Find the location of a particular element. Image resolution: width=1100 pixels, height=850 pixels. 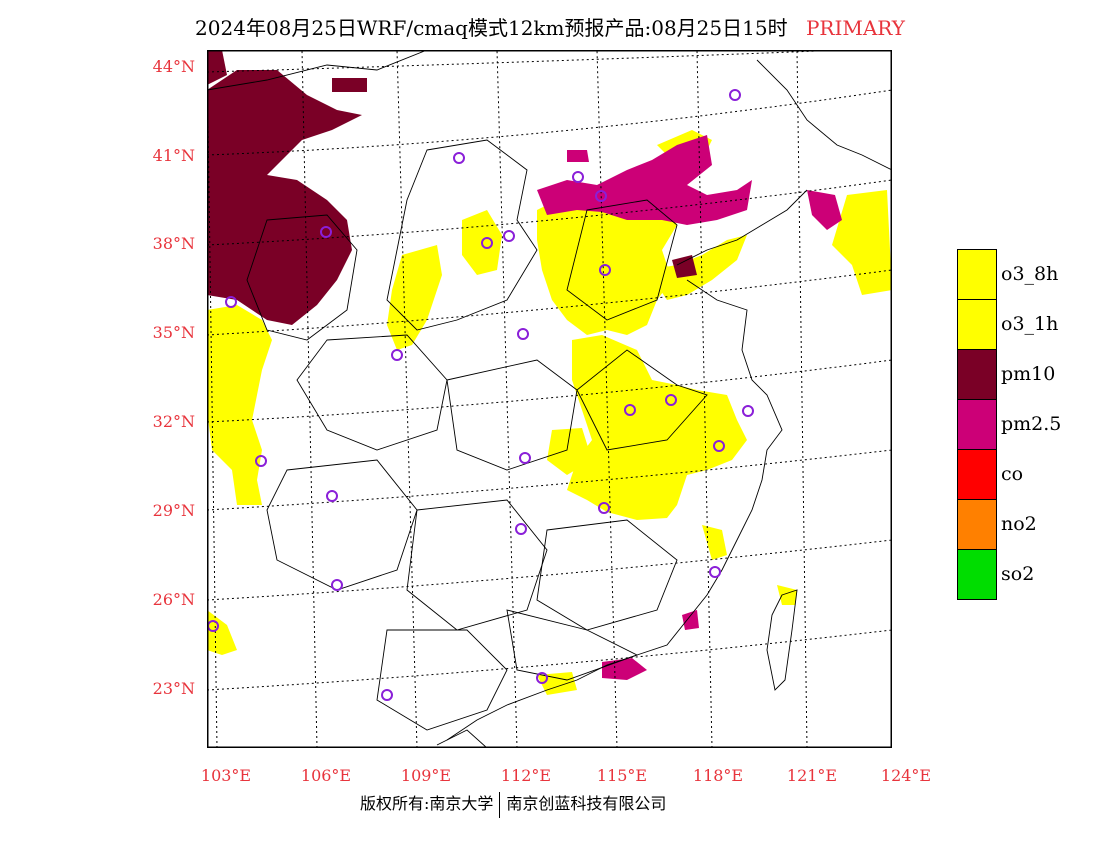

pm25-region-coast-a is located at coordinates (690, 620).